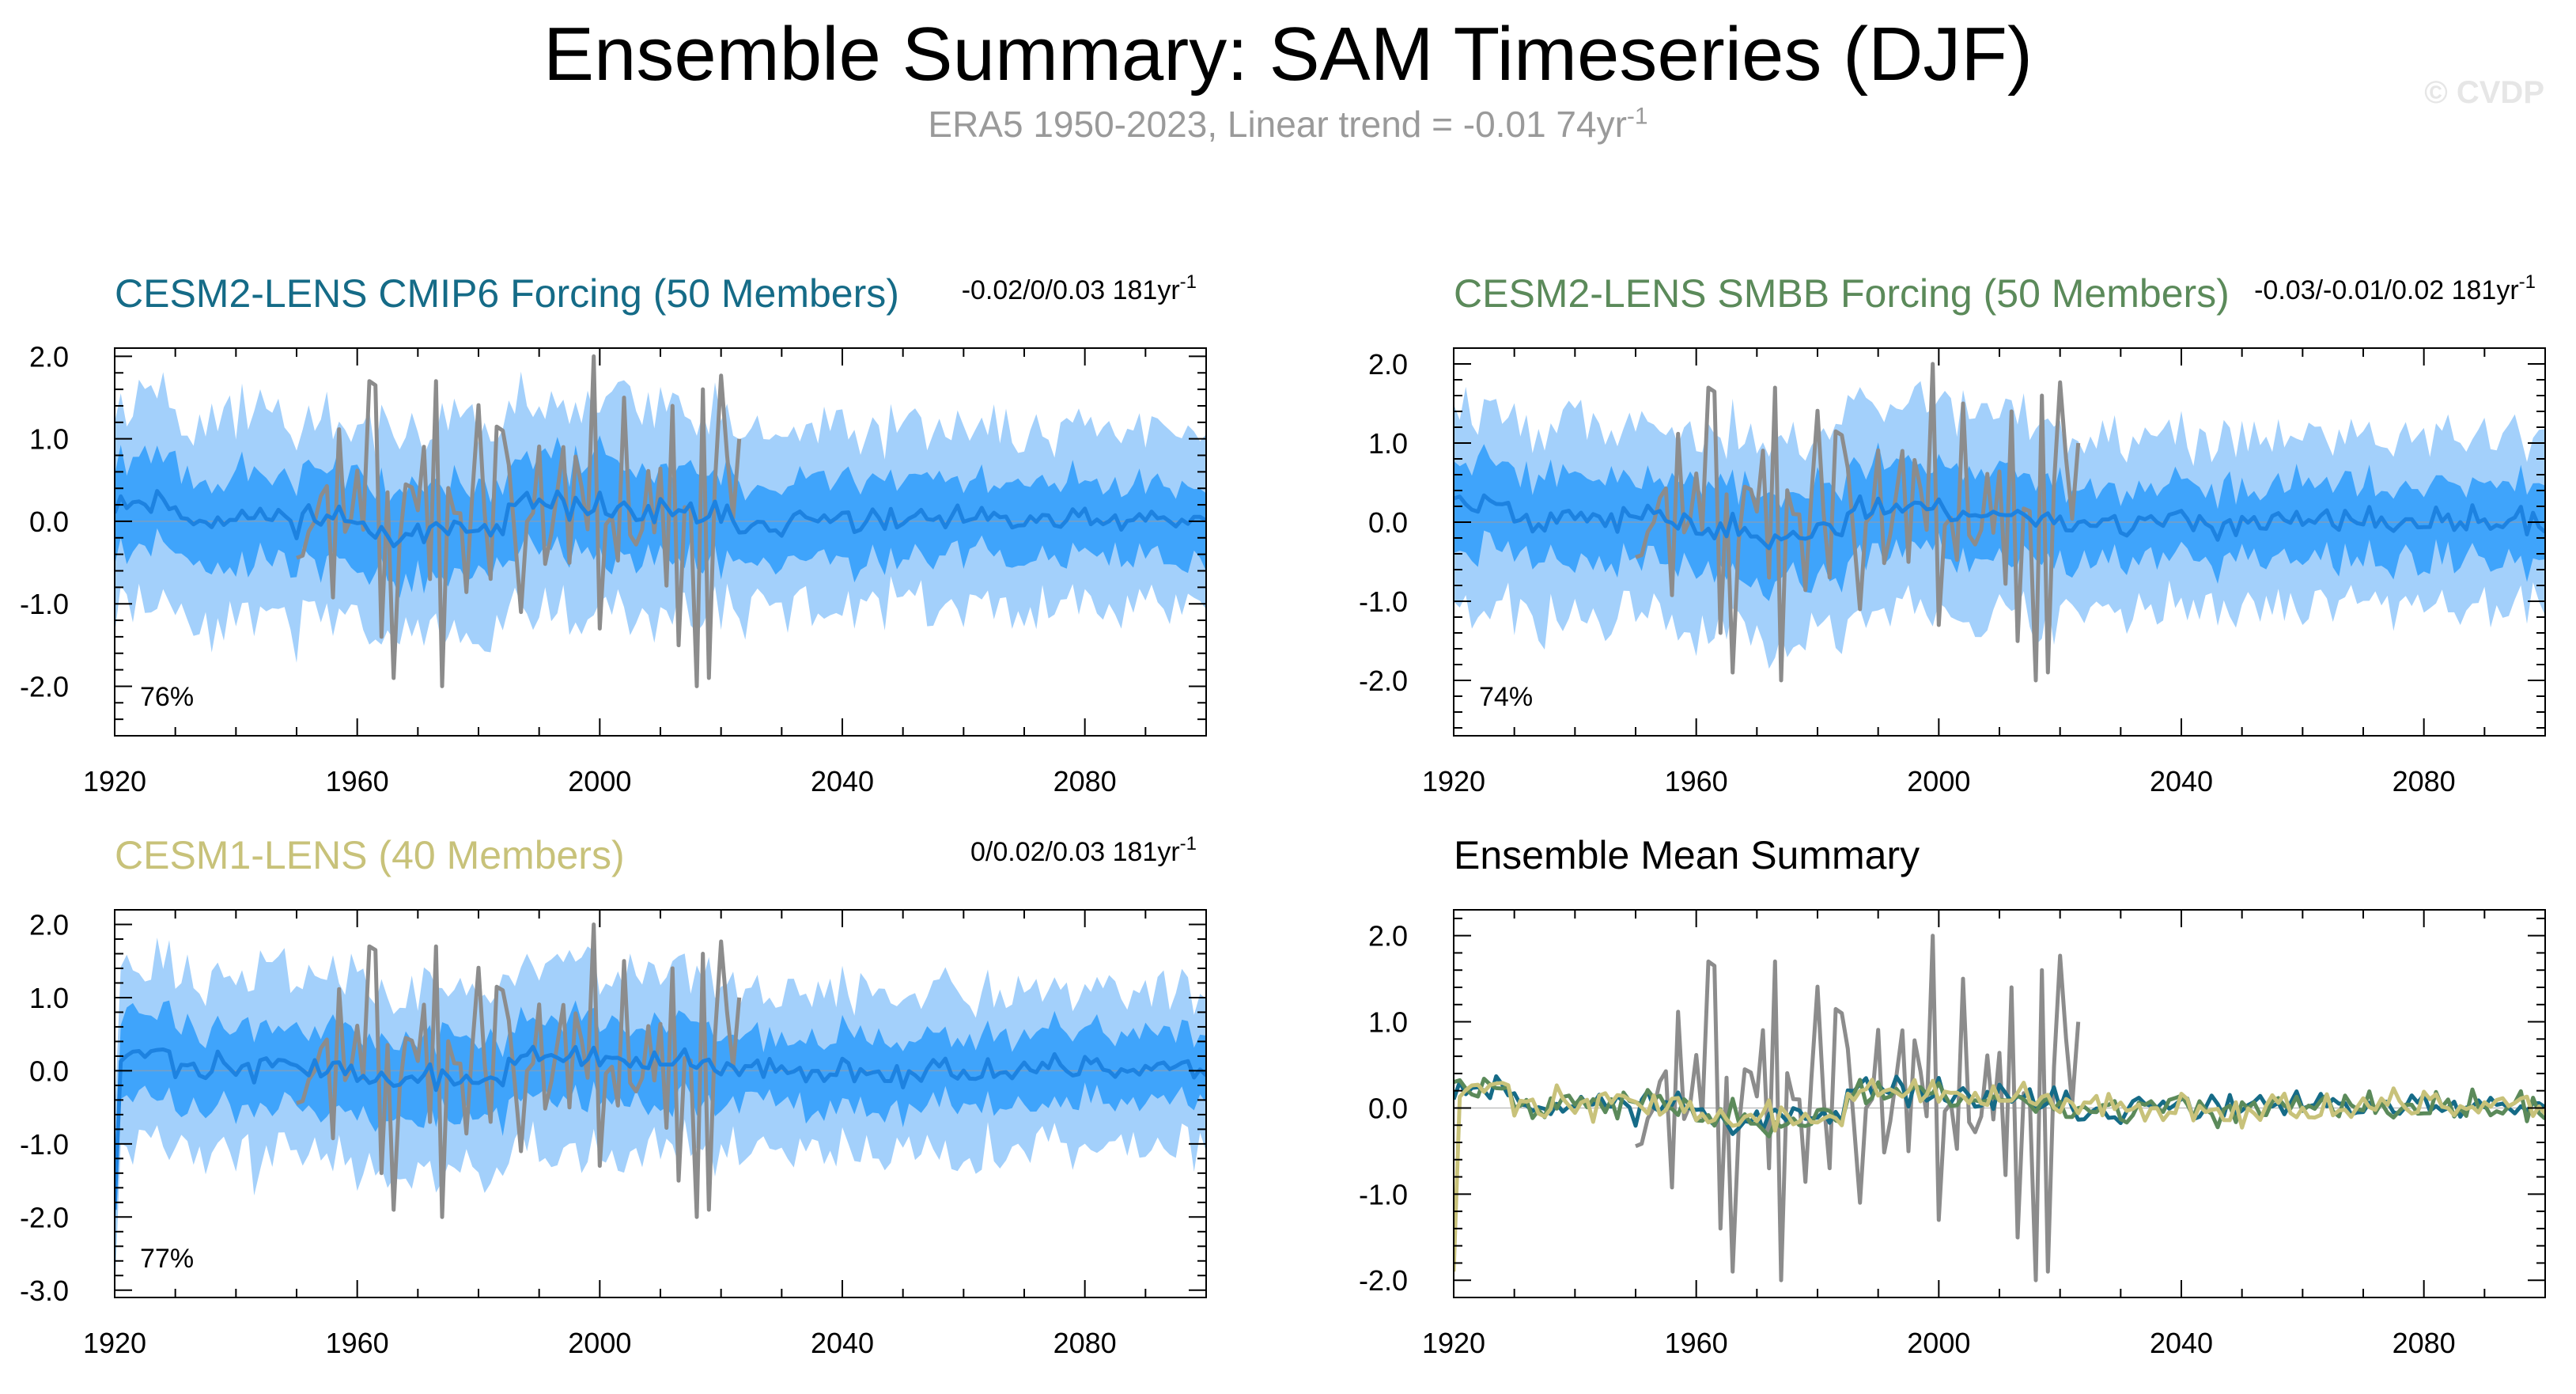  Describe the element at coordinates (167, 1259) in the screenshot. I see `panel-percent: 77%` at that location.